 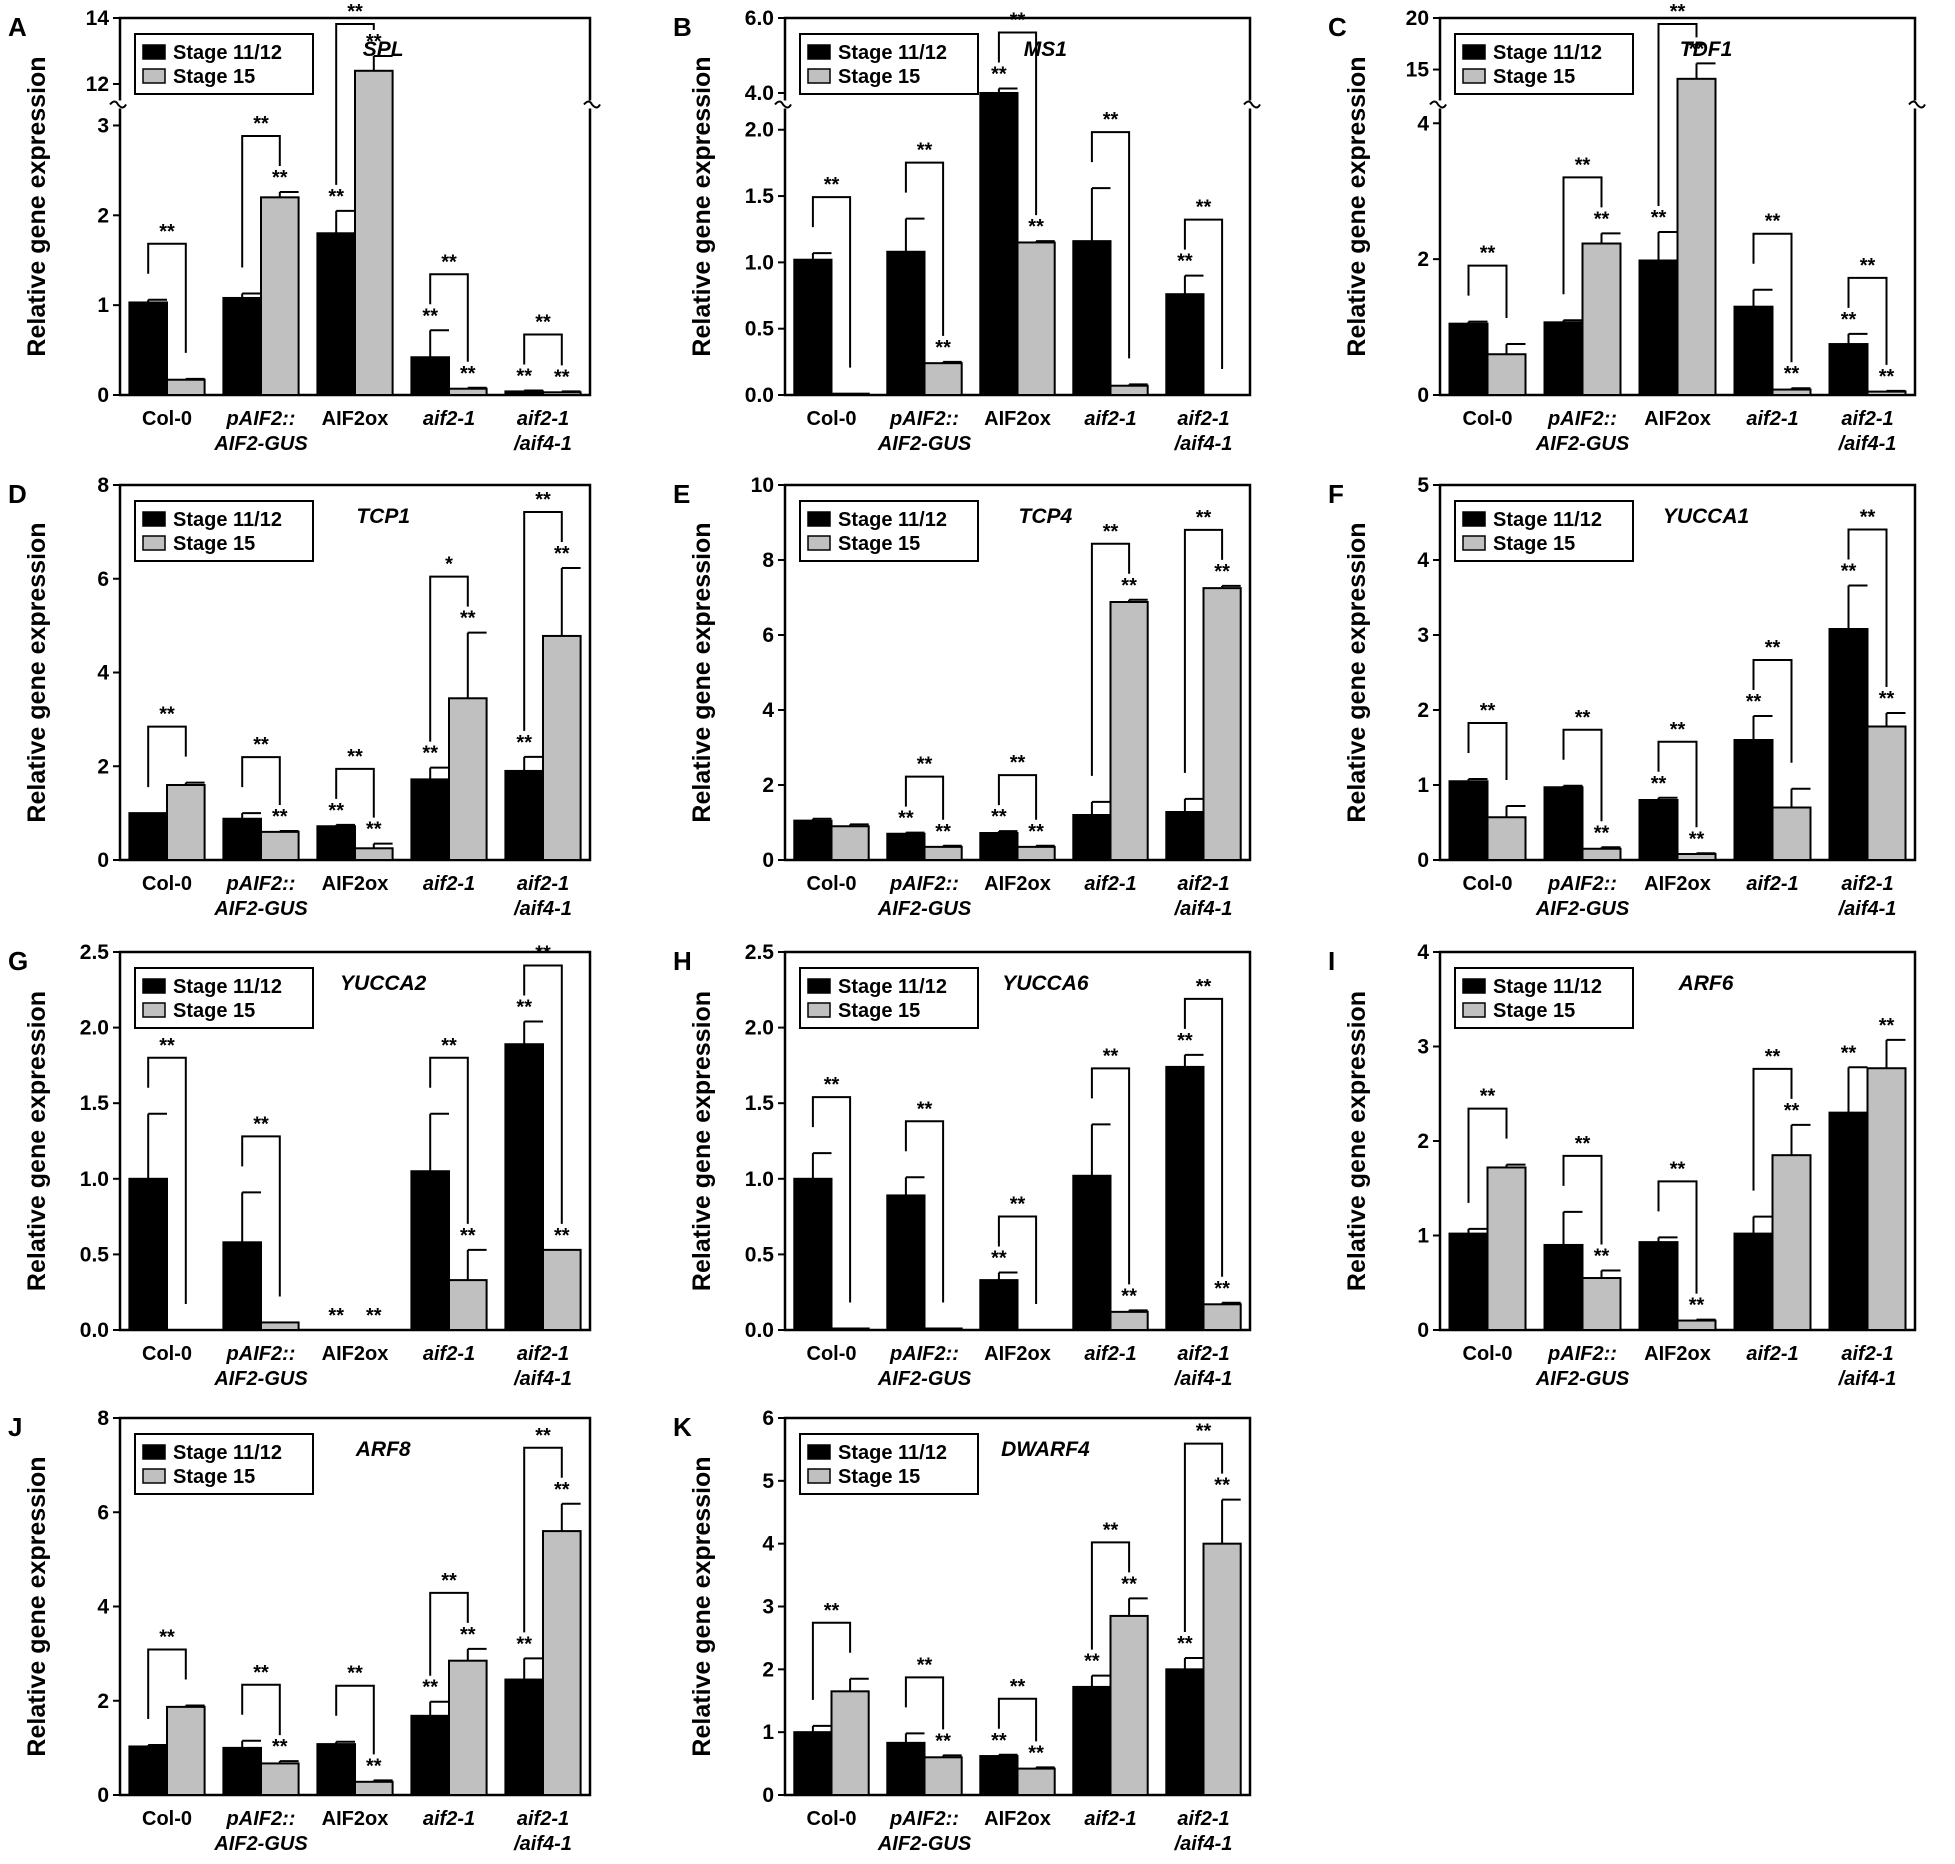 I want to click on y-tick-label: 0.0, so click(x=759, y=395).